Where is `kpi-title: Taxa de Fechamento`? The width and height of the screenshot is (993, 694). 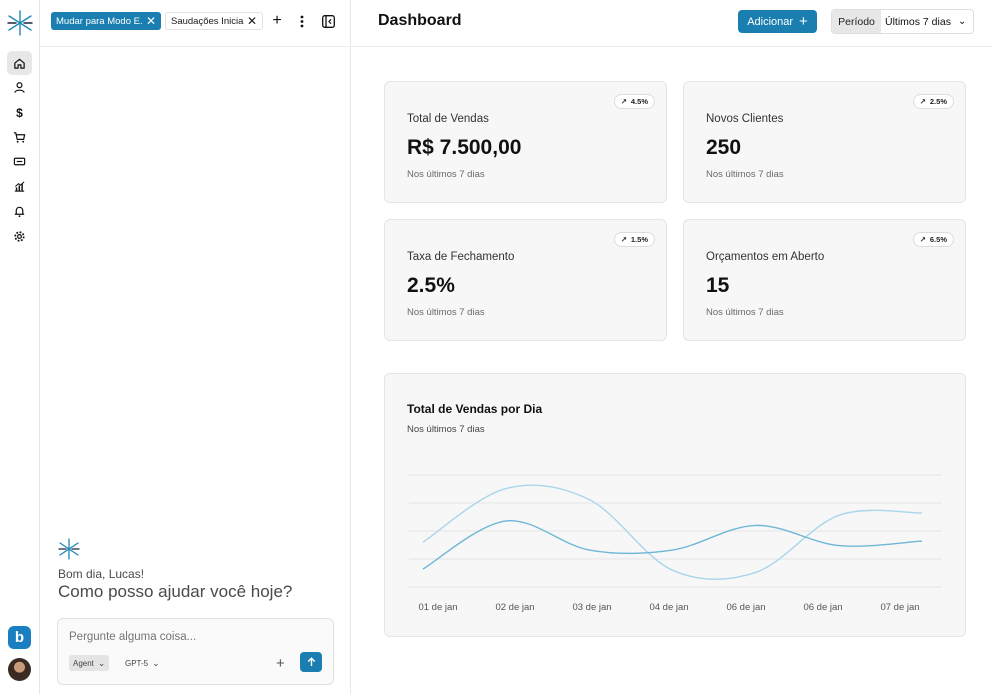
kpi-title: Taxa de Fechamento is located at coordinates (461, 257).